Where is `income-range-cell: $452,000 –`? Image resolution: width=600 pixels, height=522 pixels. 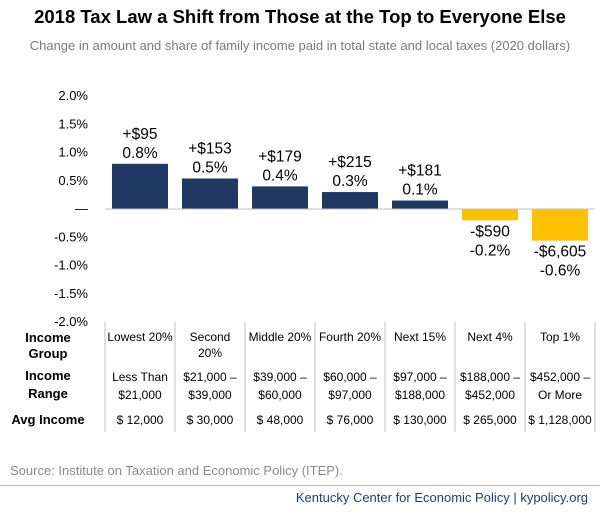 income-range-cell: $452,000 – is located at coordinates (560, 377).